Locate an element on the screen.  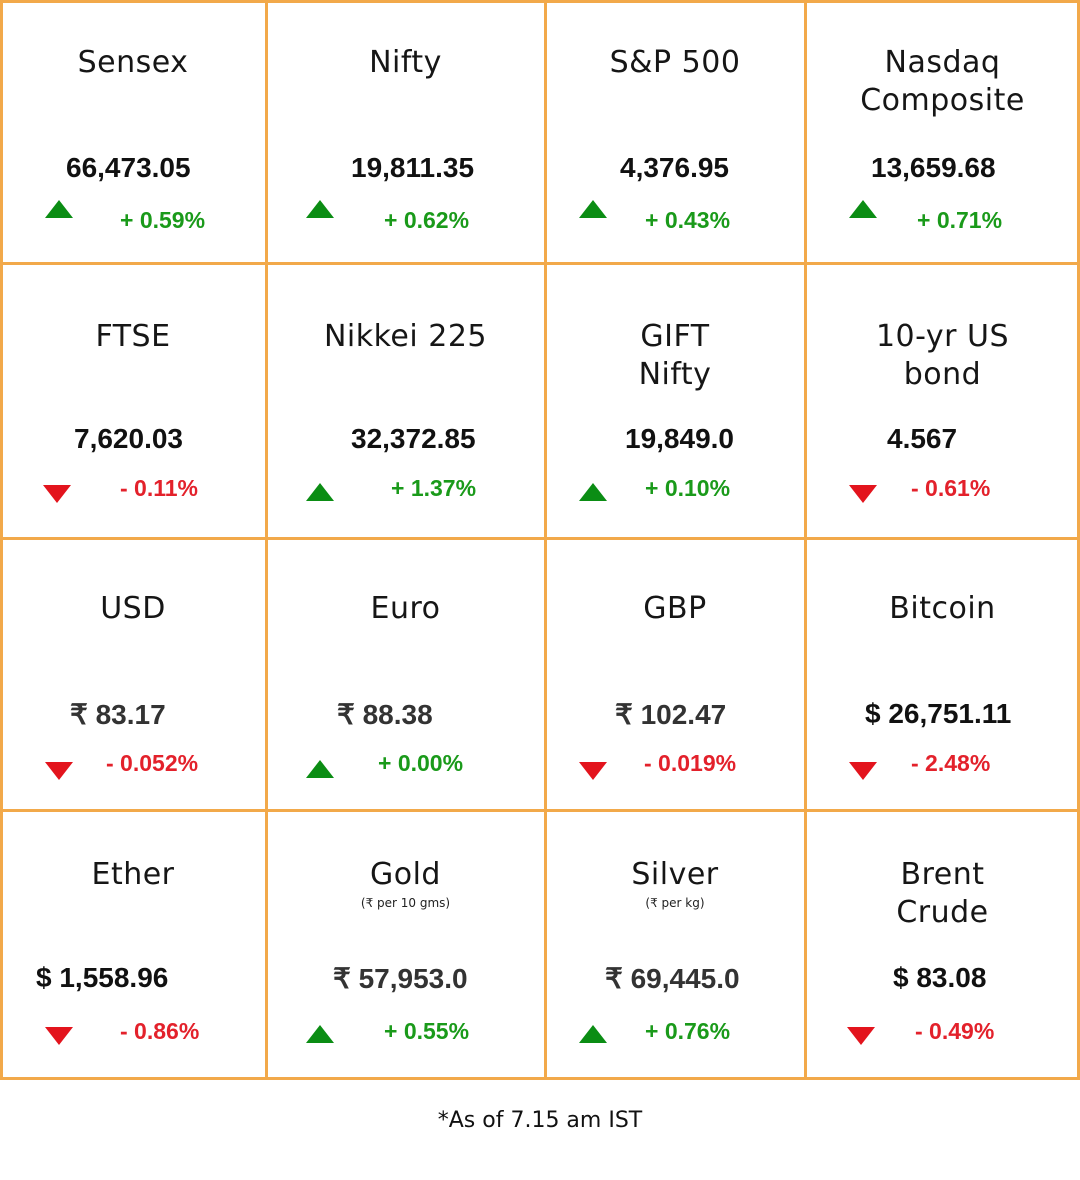
tile-change: + 0.55% is located at coordinates (427, 1031).